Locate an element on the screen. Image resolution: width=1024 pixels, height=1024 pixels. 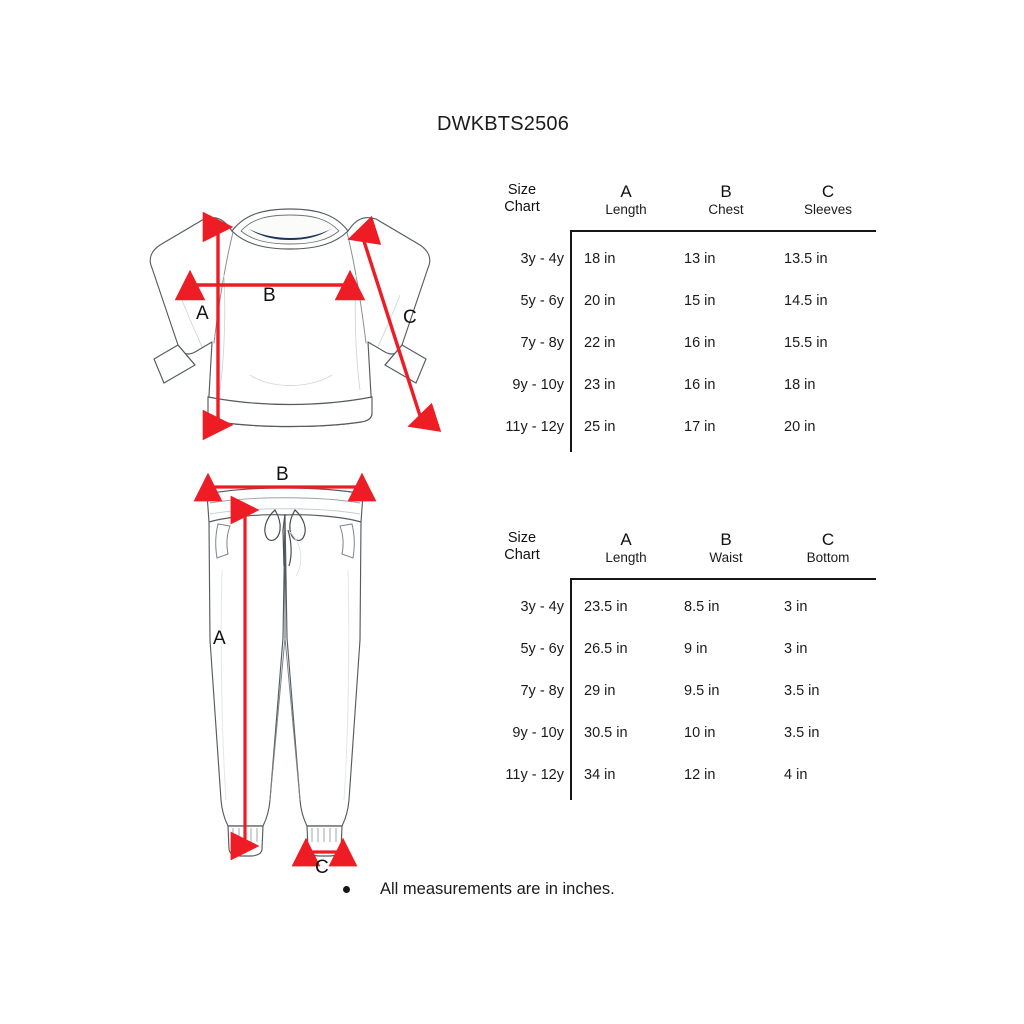
table-row: 11y - 12y 34 in 12 in 4 in is located at coordinates (676, 777).